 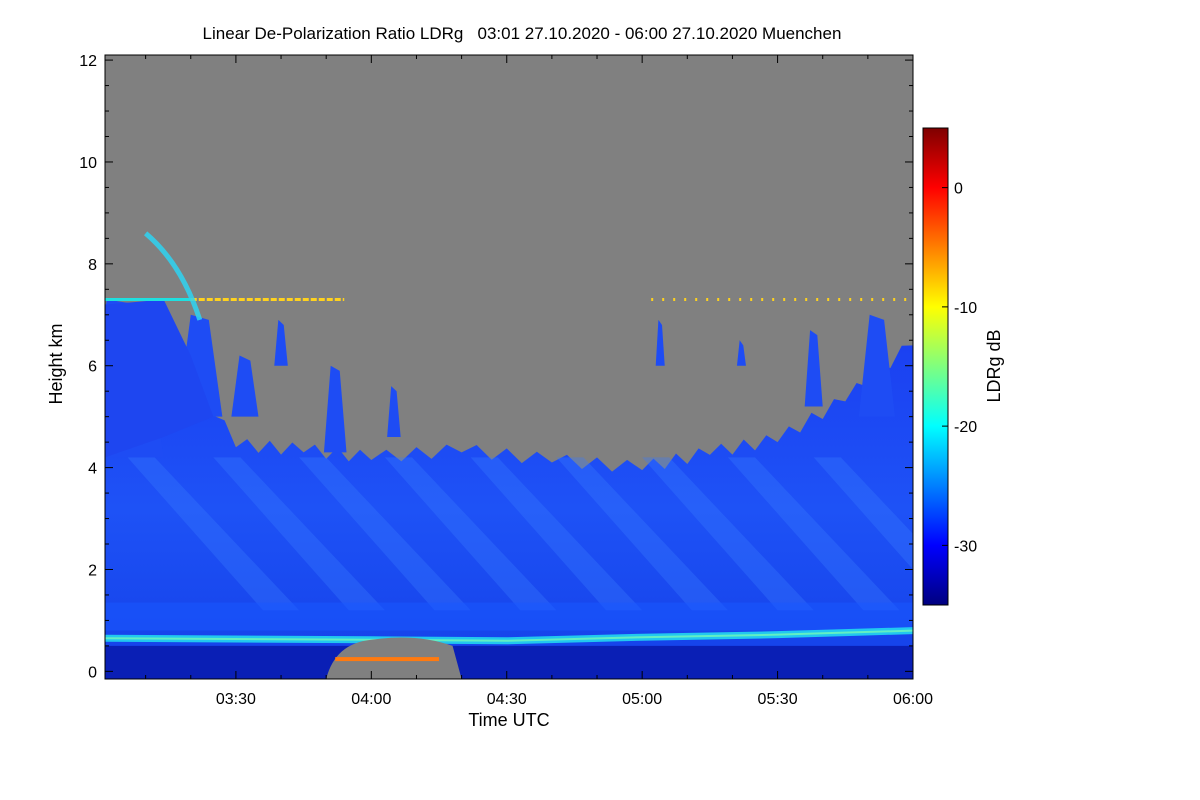 I want to click on y-axis-label: Height km, so click(x=56, y=363).